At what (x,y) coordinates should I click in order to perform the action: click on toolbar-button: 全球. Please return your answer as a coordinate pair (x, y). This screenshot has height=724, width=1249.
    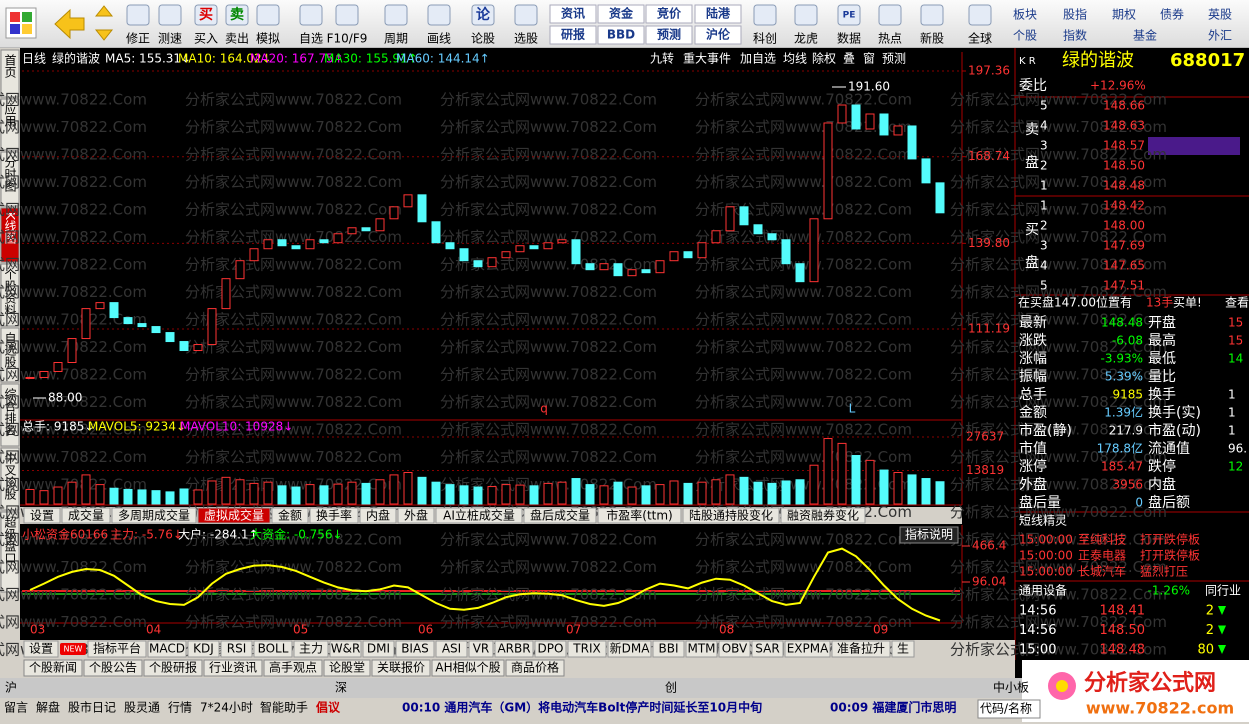
    Looking at the image, I should click on (980, 38).